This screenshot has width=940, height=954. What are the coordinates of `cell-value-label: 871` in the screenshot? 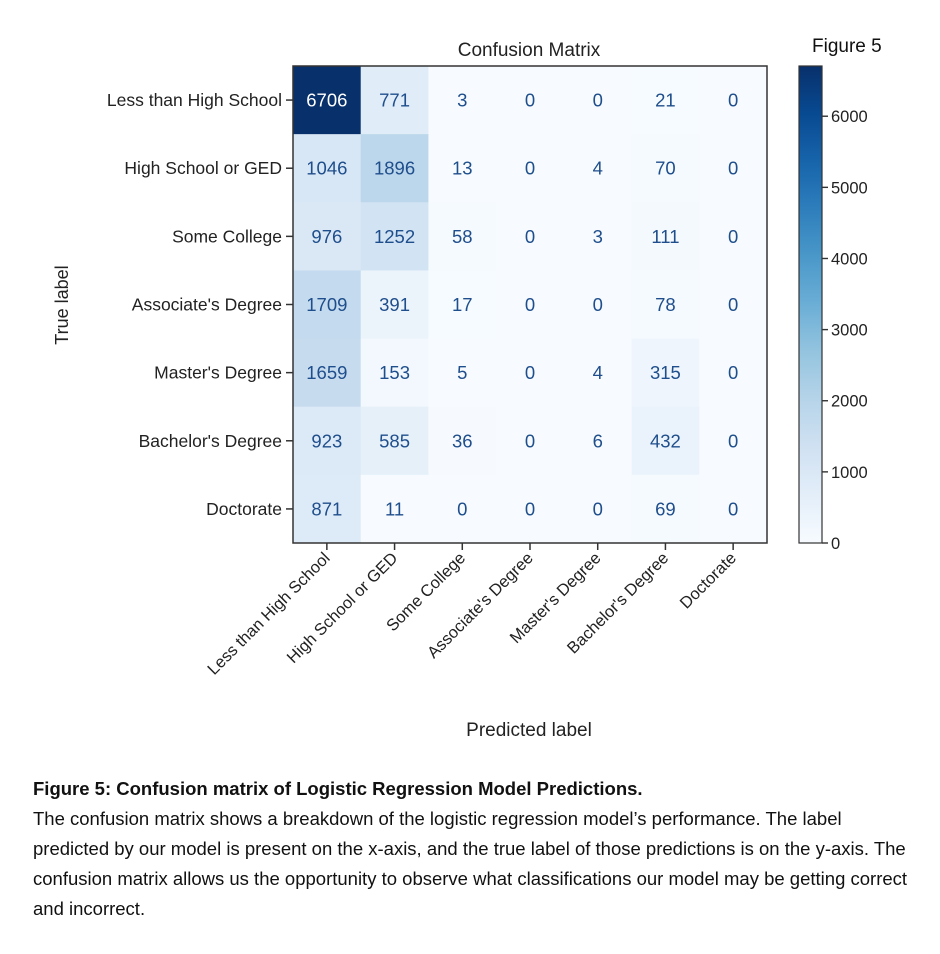 It's located at (326, 508).